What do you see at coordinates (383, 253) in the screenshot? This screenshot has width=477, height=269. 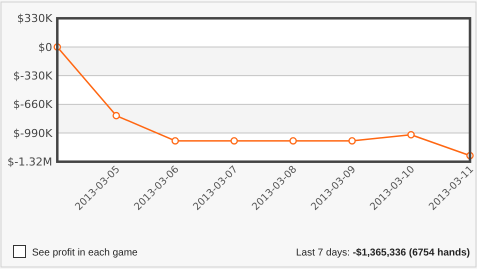 I see `text: Last 7 days: -$1,365,336 (6754 hands)` at bounding box center [383, 253].